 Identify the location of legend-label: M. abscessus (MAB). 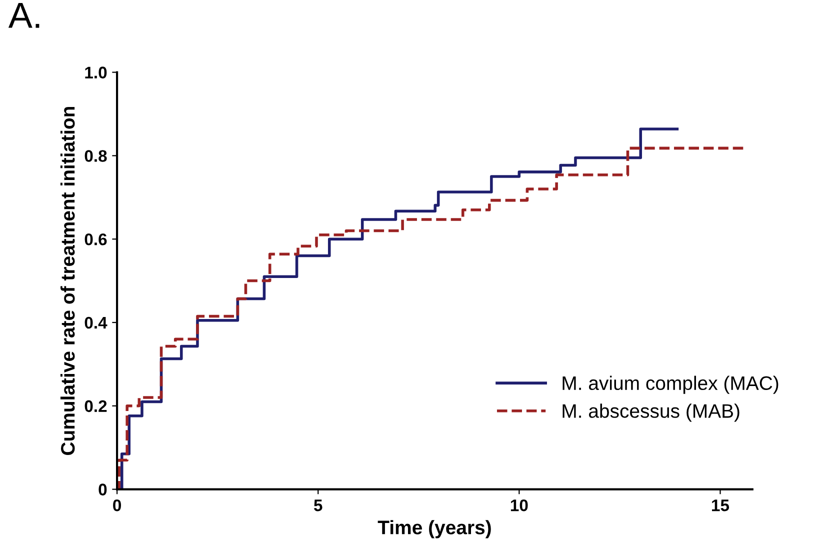
(651, 413).